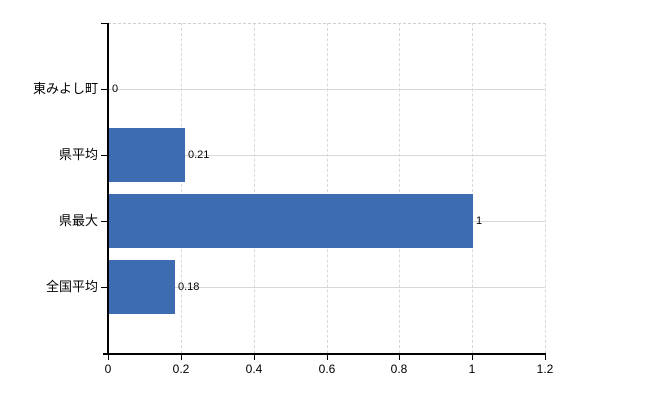 The width and height of the screenshot is (650, 400). I want to click on category-label: 東みよし町, so click(65, 88).